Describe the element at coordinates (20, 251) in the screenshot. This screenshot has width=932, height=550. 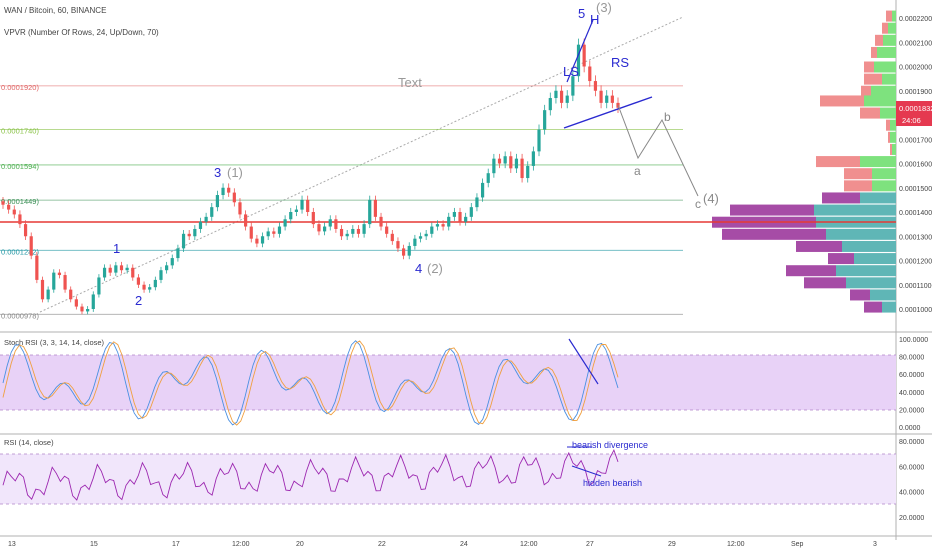
I see `fib-label: 0.0001242)` at that location.